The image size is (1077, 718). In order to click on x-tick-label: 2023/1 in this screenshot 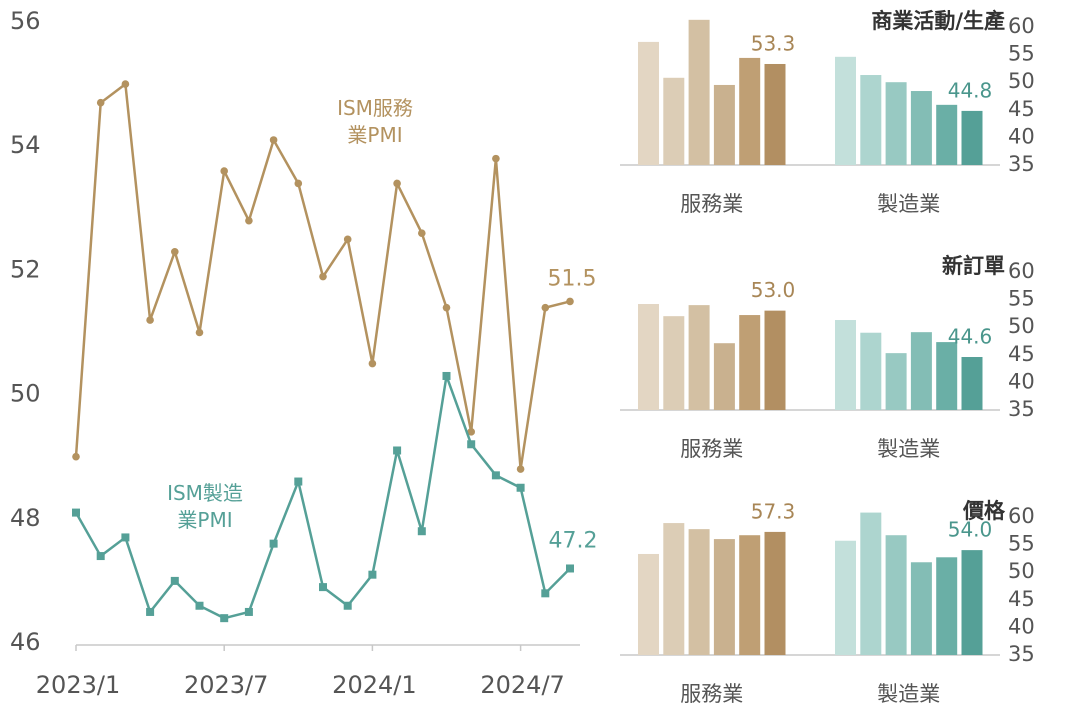, I will do `click(78, 685)`.